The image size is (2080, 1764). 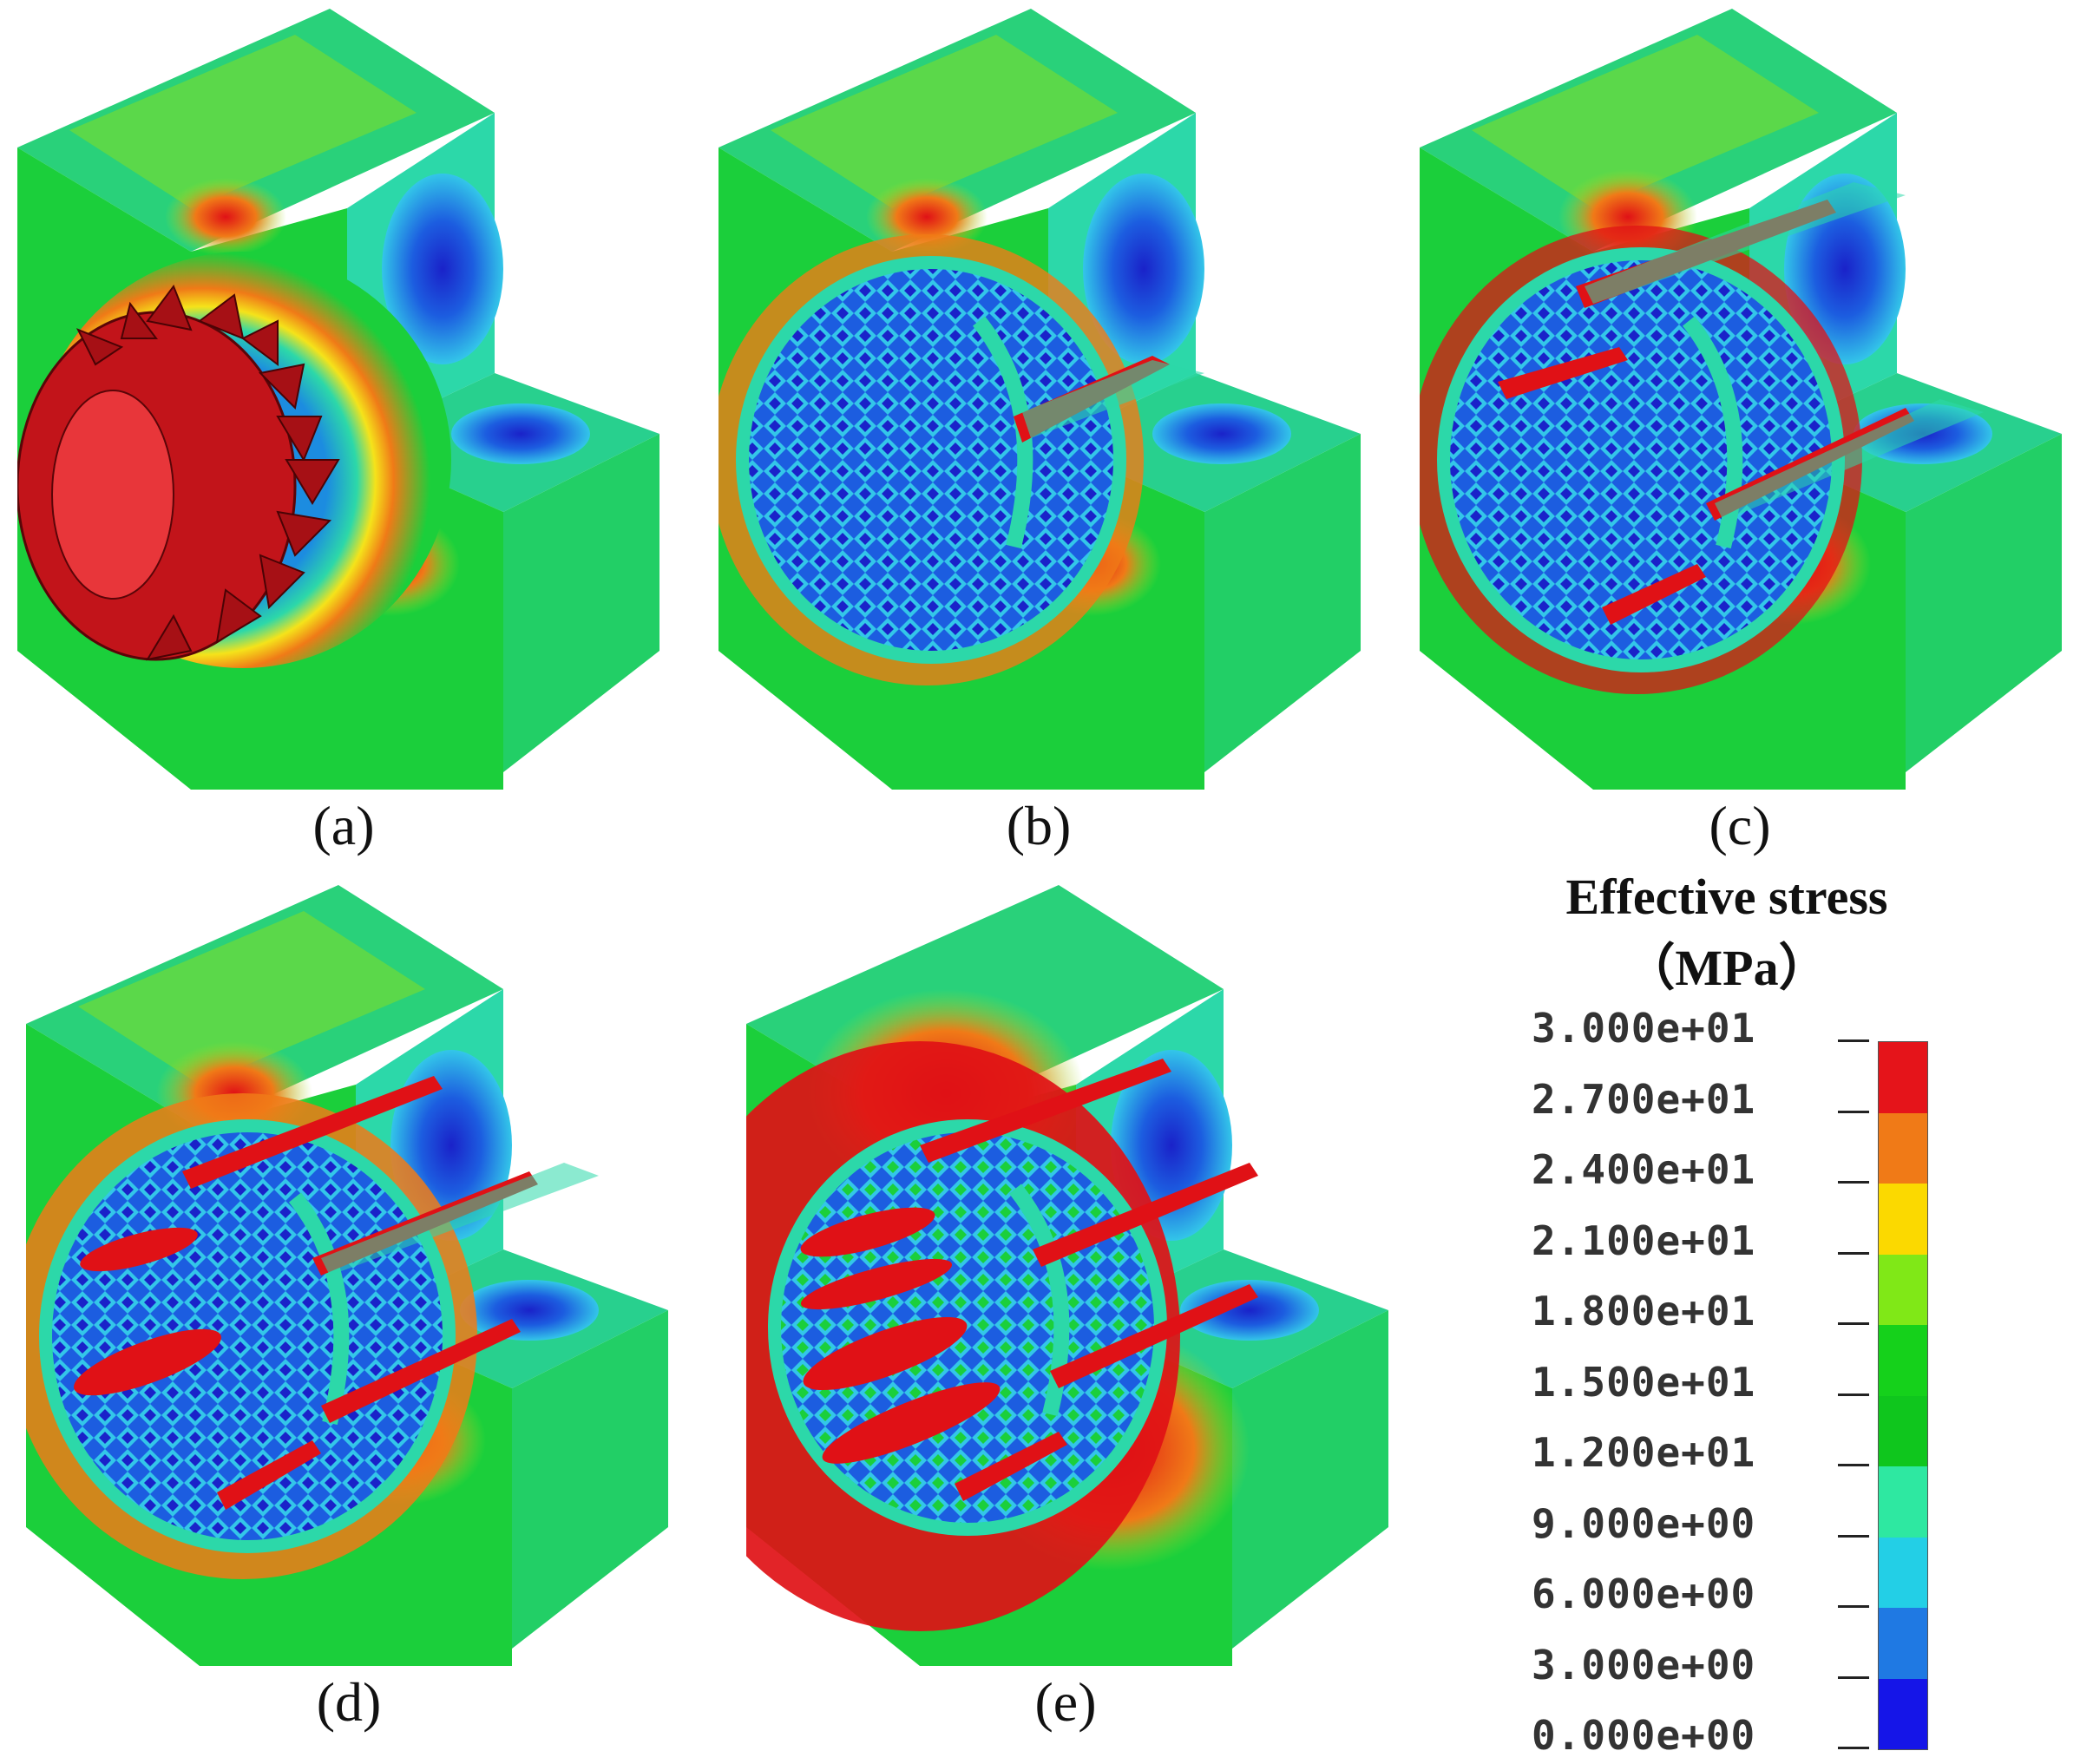 What do you see at coordinates (1039, 825) in the screenshot?
I see `panel-label-b: (b)` at bounding box center [1039, 825].